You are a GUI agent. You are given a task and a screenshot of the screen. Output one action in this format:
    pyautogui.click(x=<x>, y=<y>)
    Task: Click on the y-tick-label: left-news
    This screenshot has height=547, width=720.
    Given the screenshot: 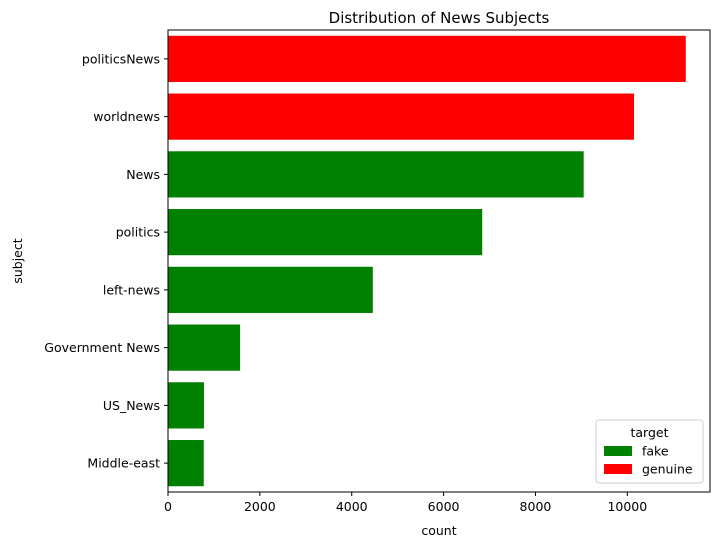 What is the action you would take?
    pyautogui.click(x=131, y=289)
    